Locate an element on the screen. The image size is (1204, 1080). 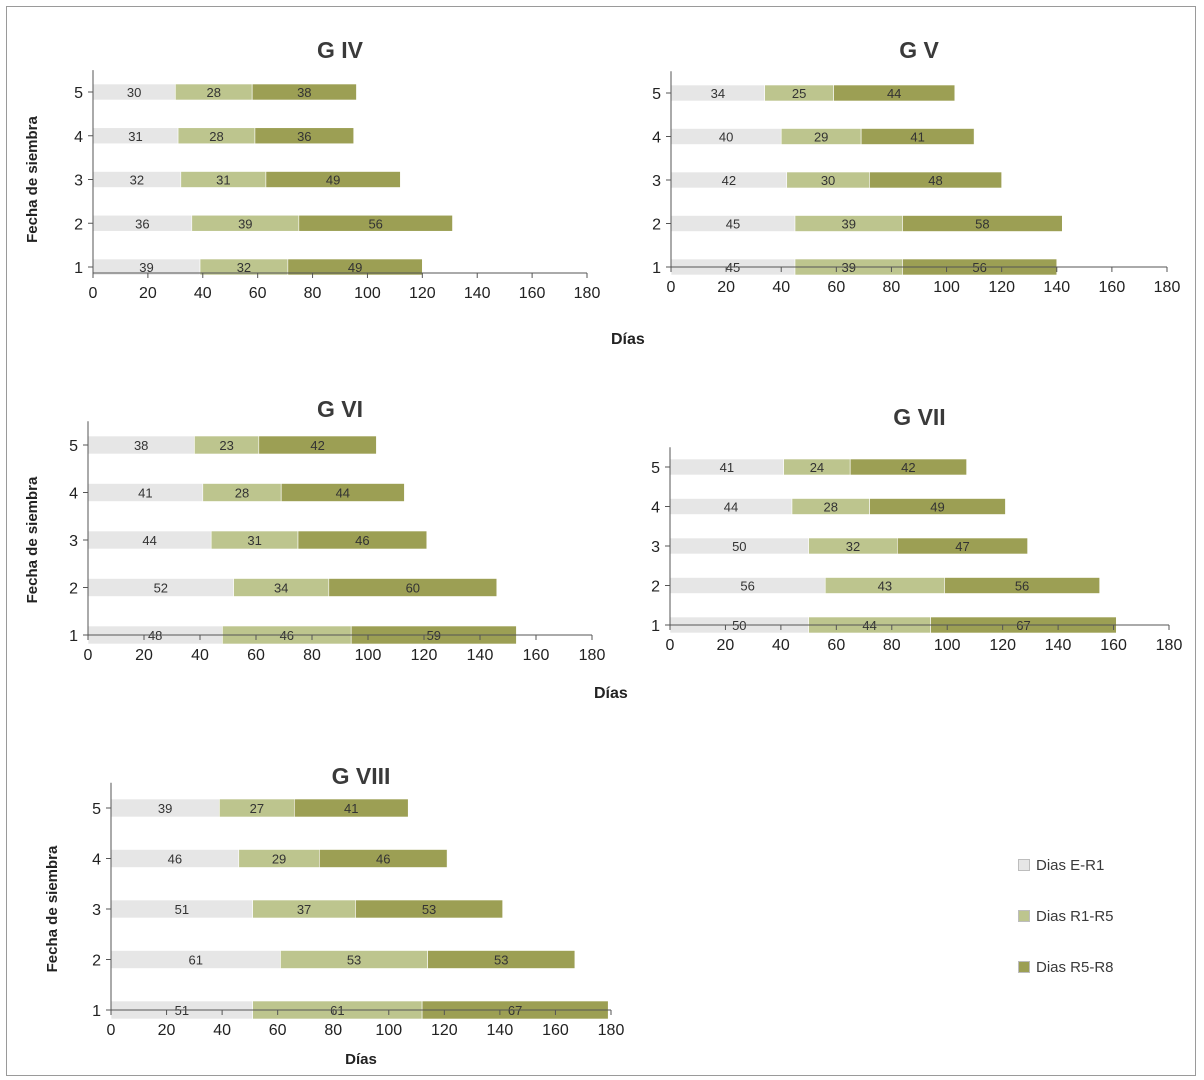
legend-swatch-r1-r5 is located at coordinates (1024, 916).